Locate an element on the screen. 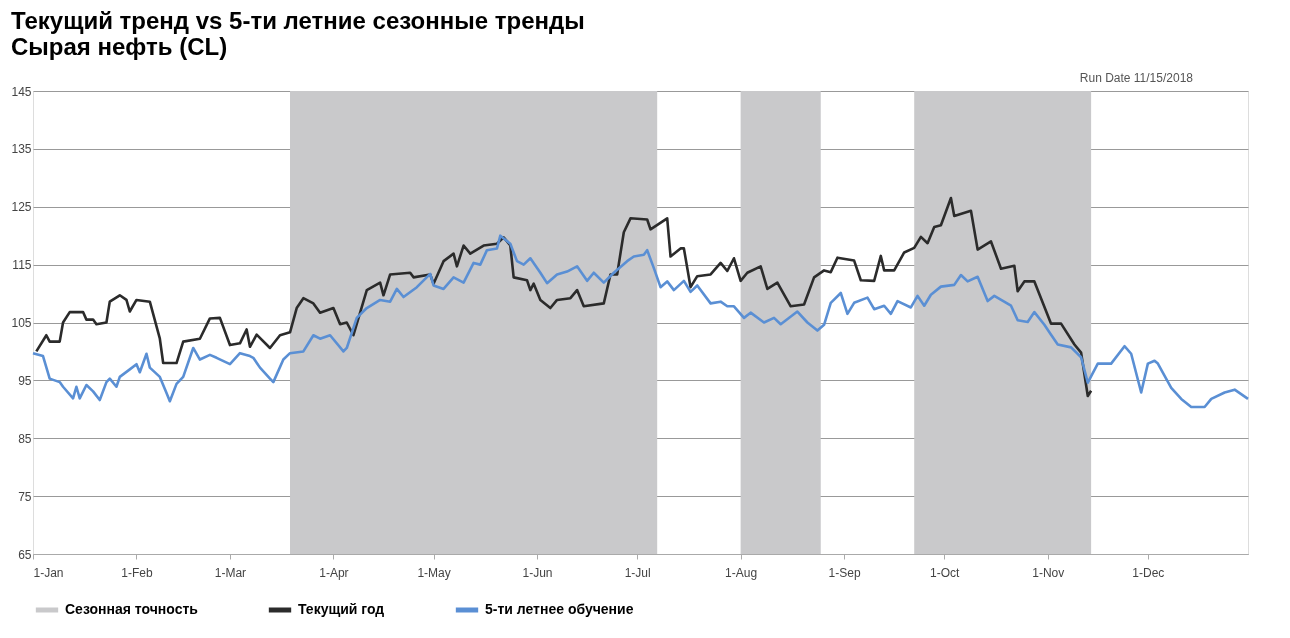 The width and height of the screenshot is (1290, 638). legend-label: Сезонная точность is located at coordinates (132, 609).